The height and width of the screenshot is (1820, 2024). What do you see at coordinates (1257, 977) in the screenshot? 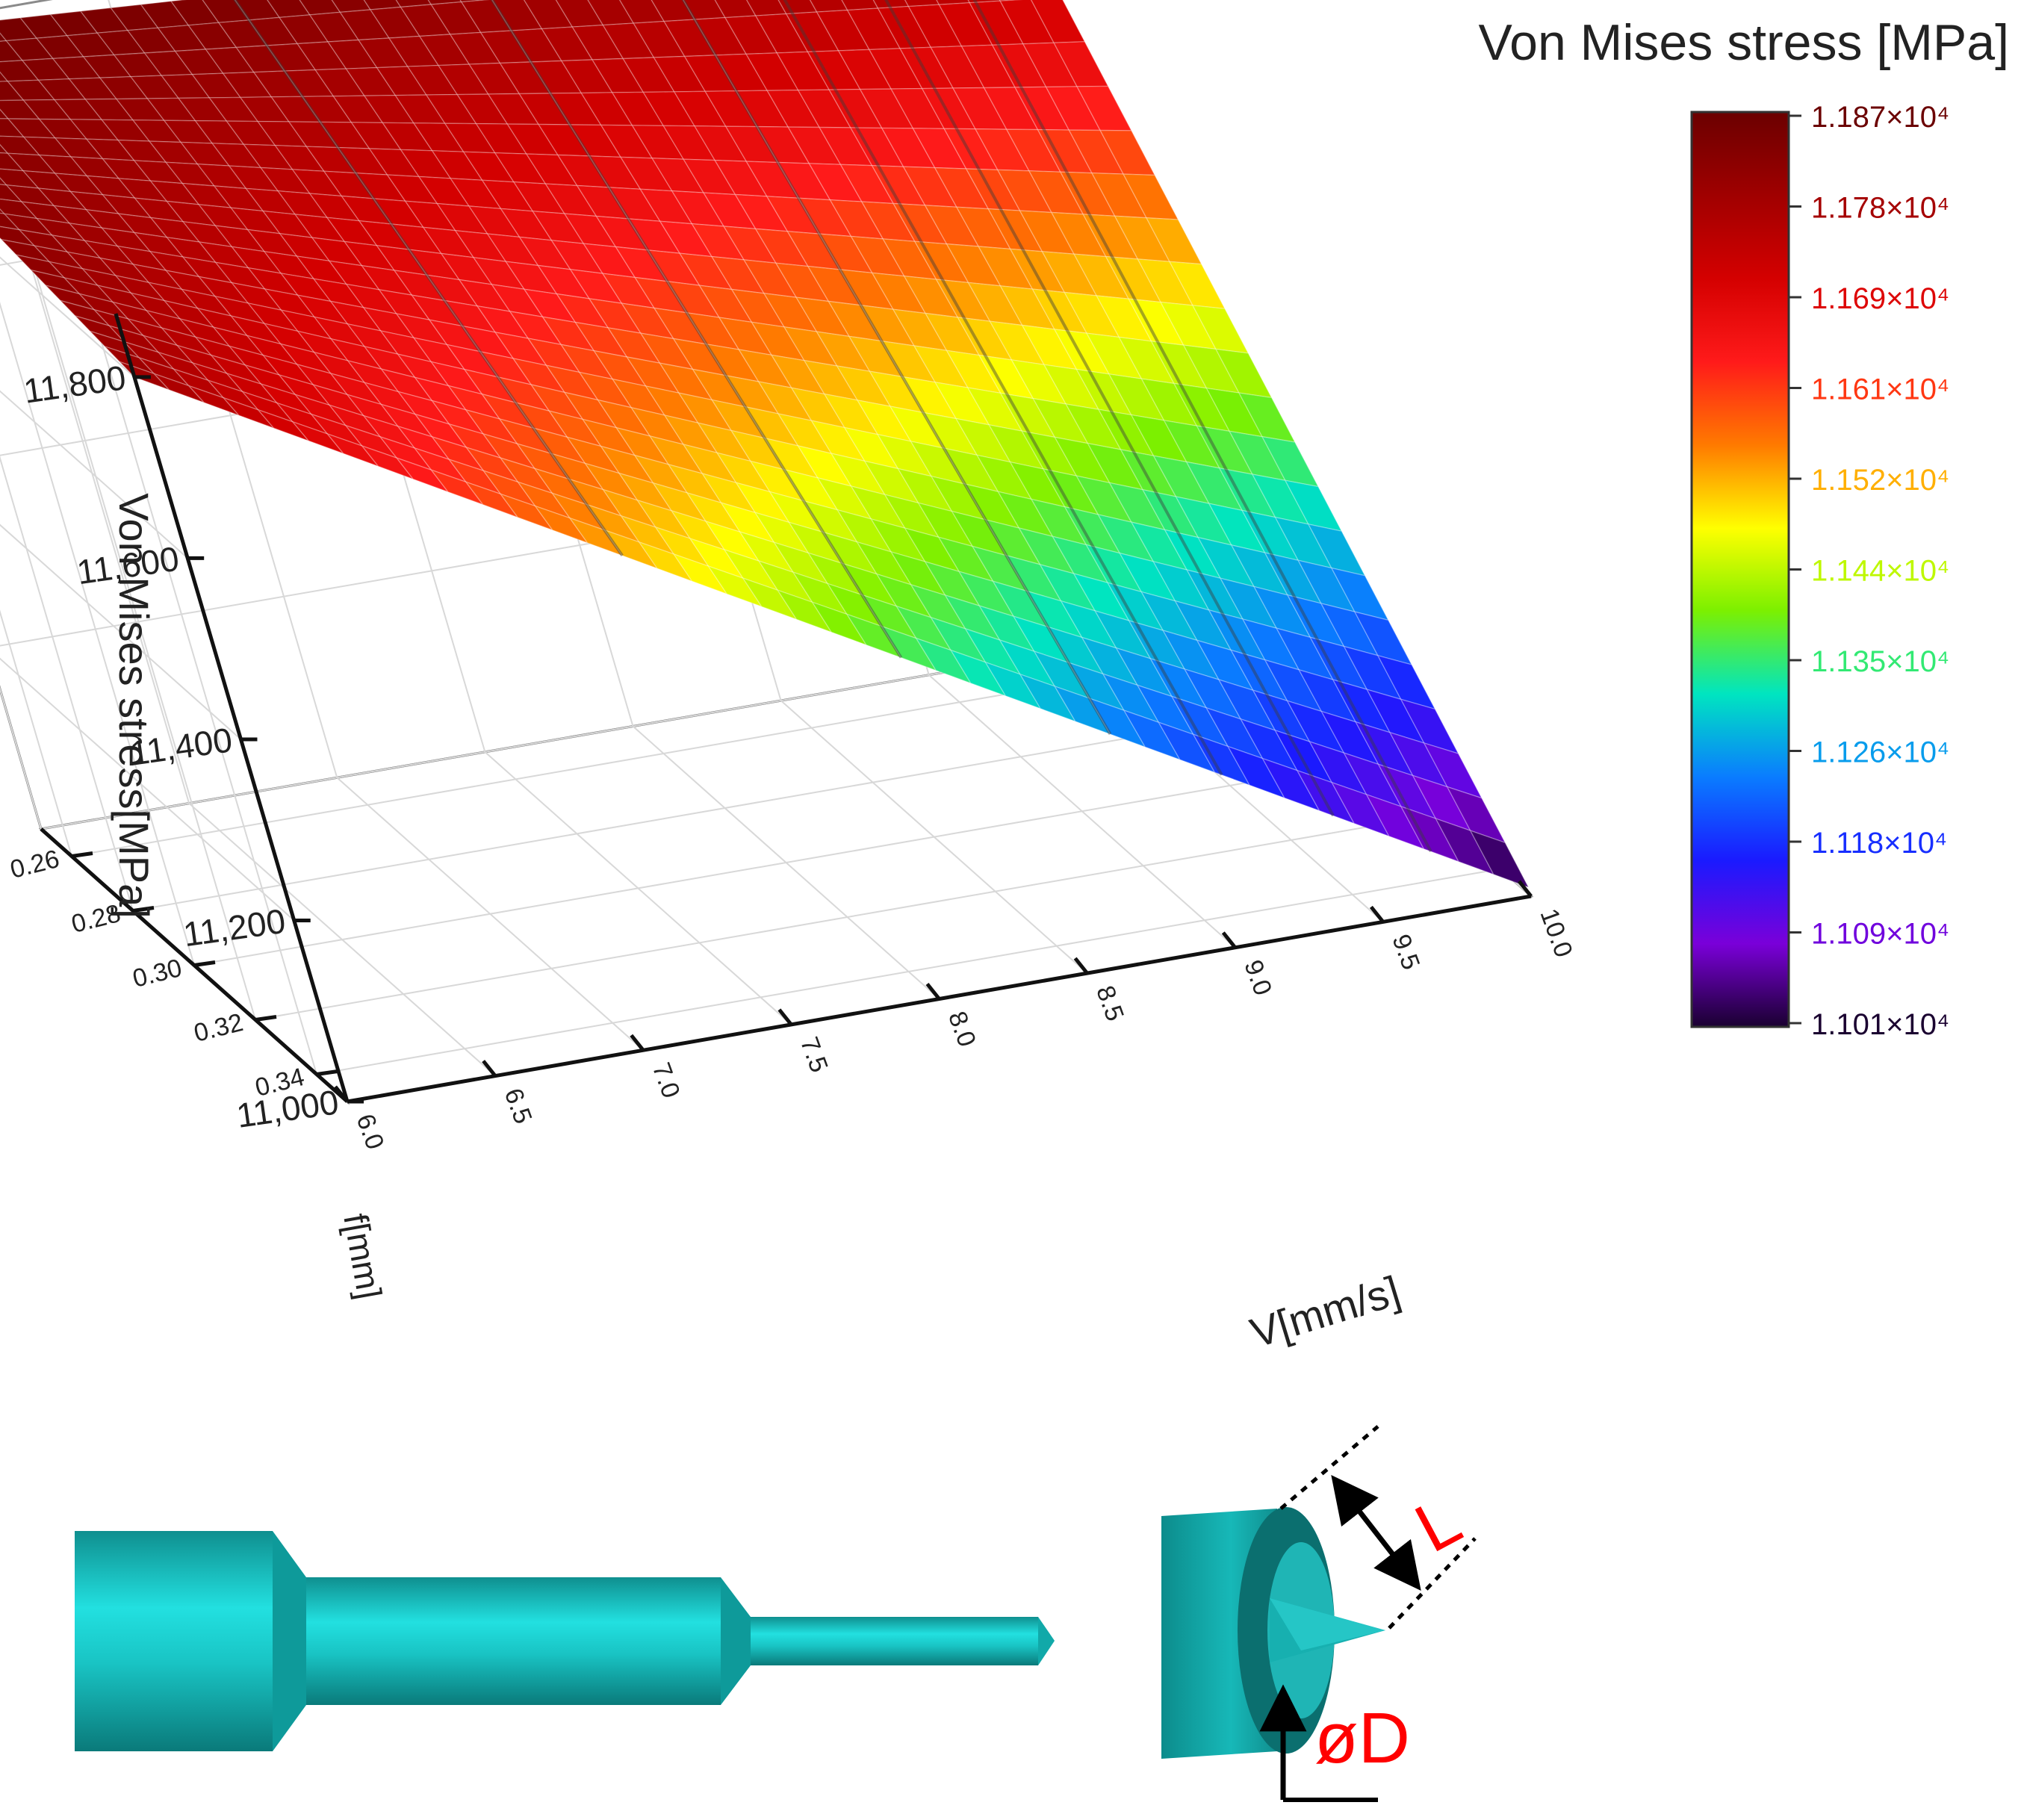
I see `x-tick-label: 9.0` at bounding box center [1257, 977].